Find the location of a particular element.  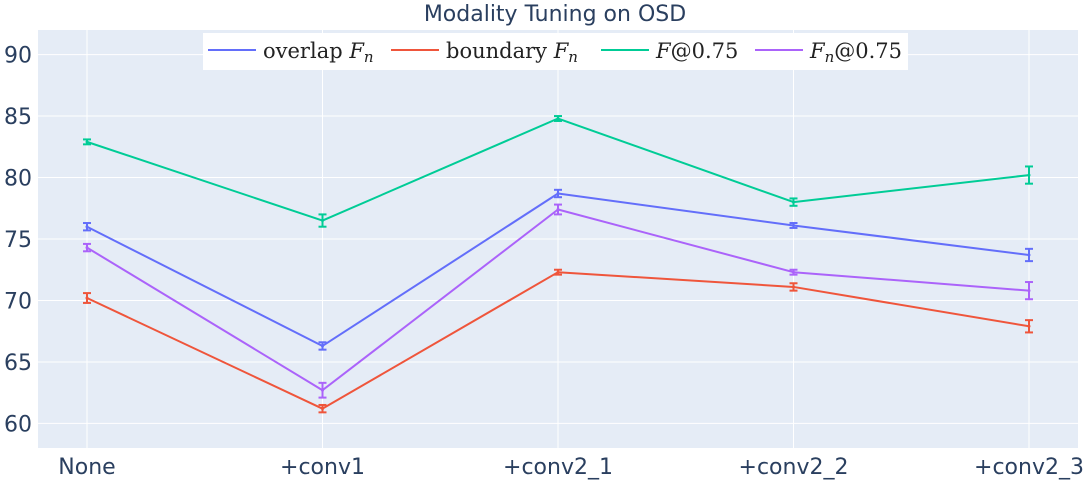

legend-item-4: Fn@0.75 is located at coordinates (828, 52).